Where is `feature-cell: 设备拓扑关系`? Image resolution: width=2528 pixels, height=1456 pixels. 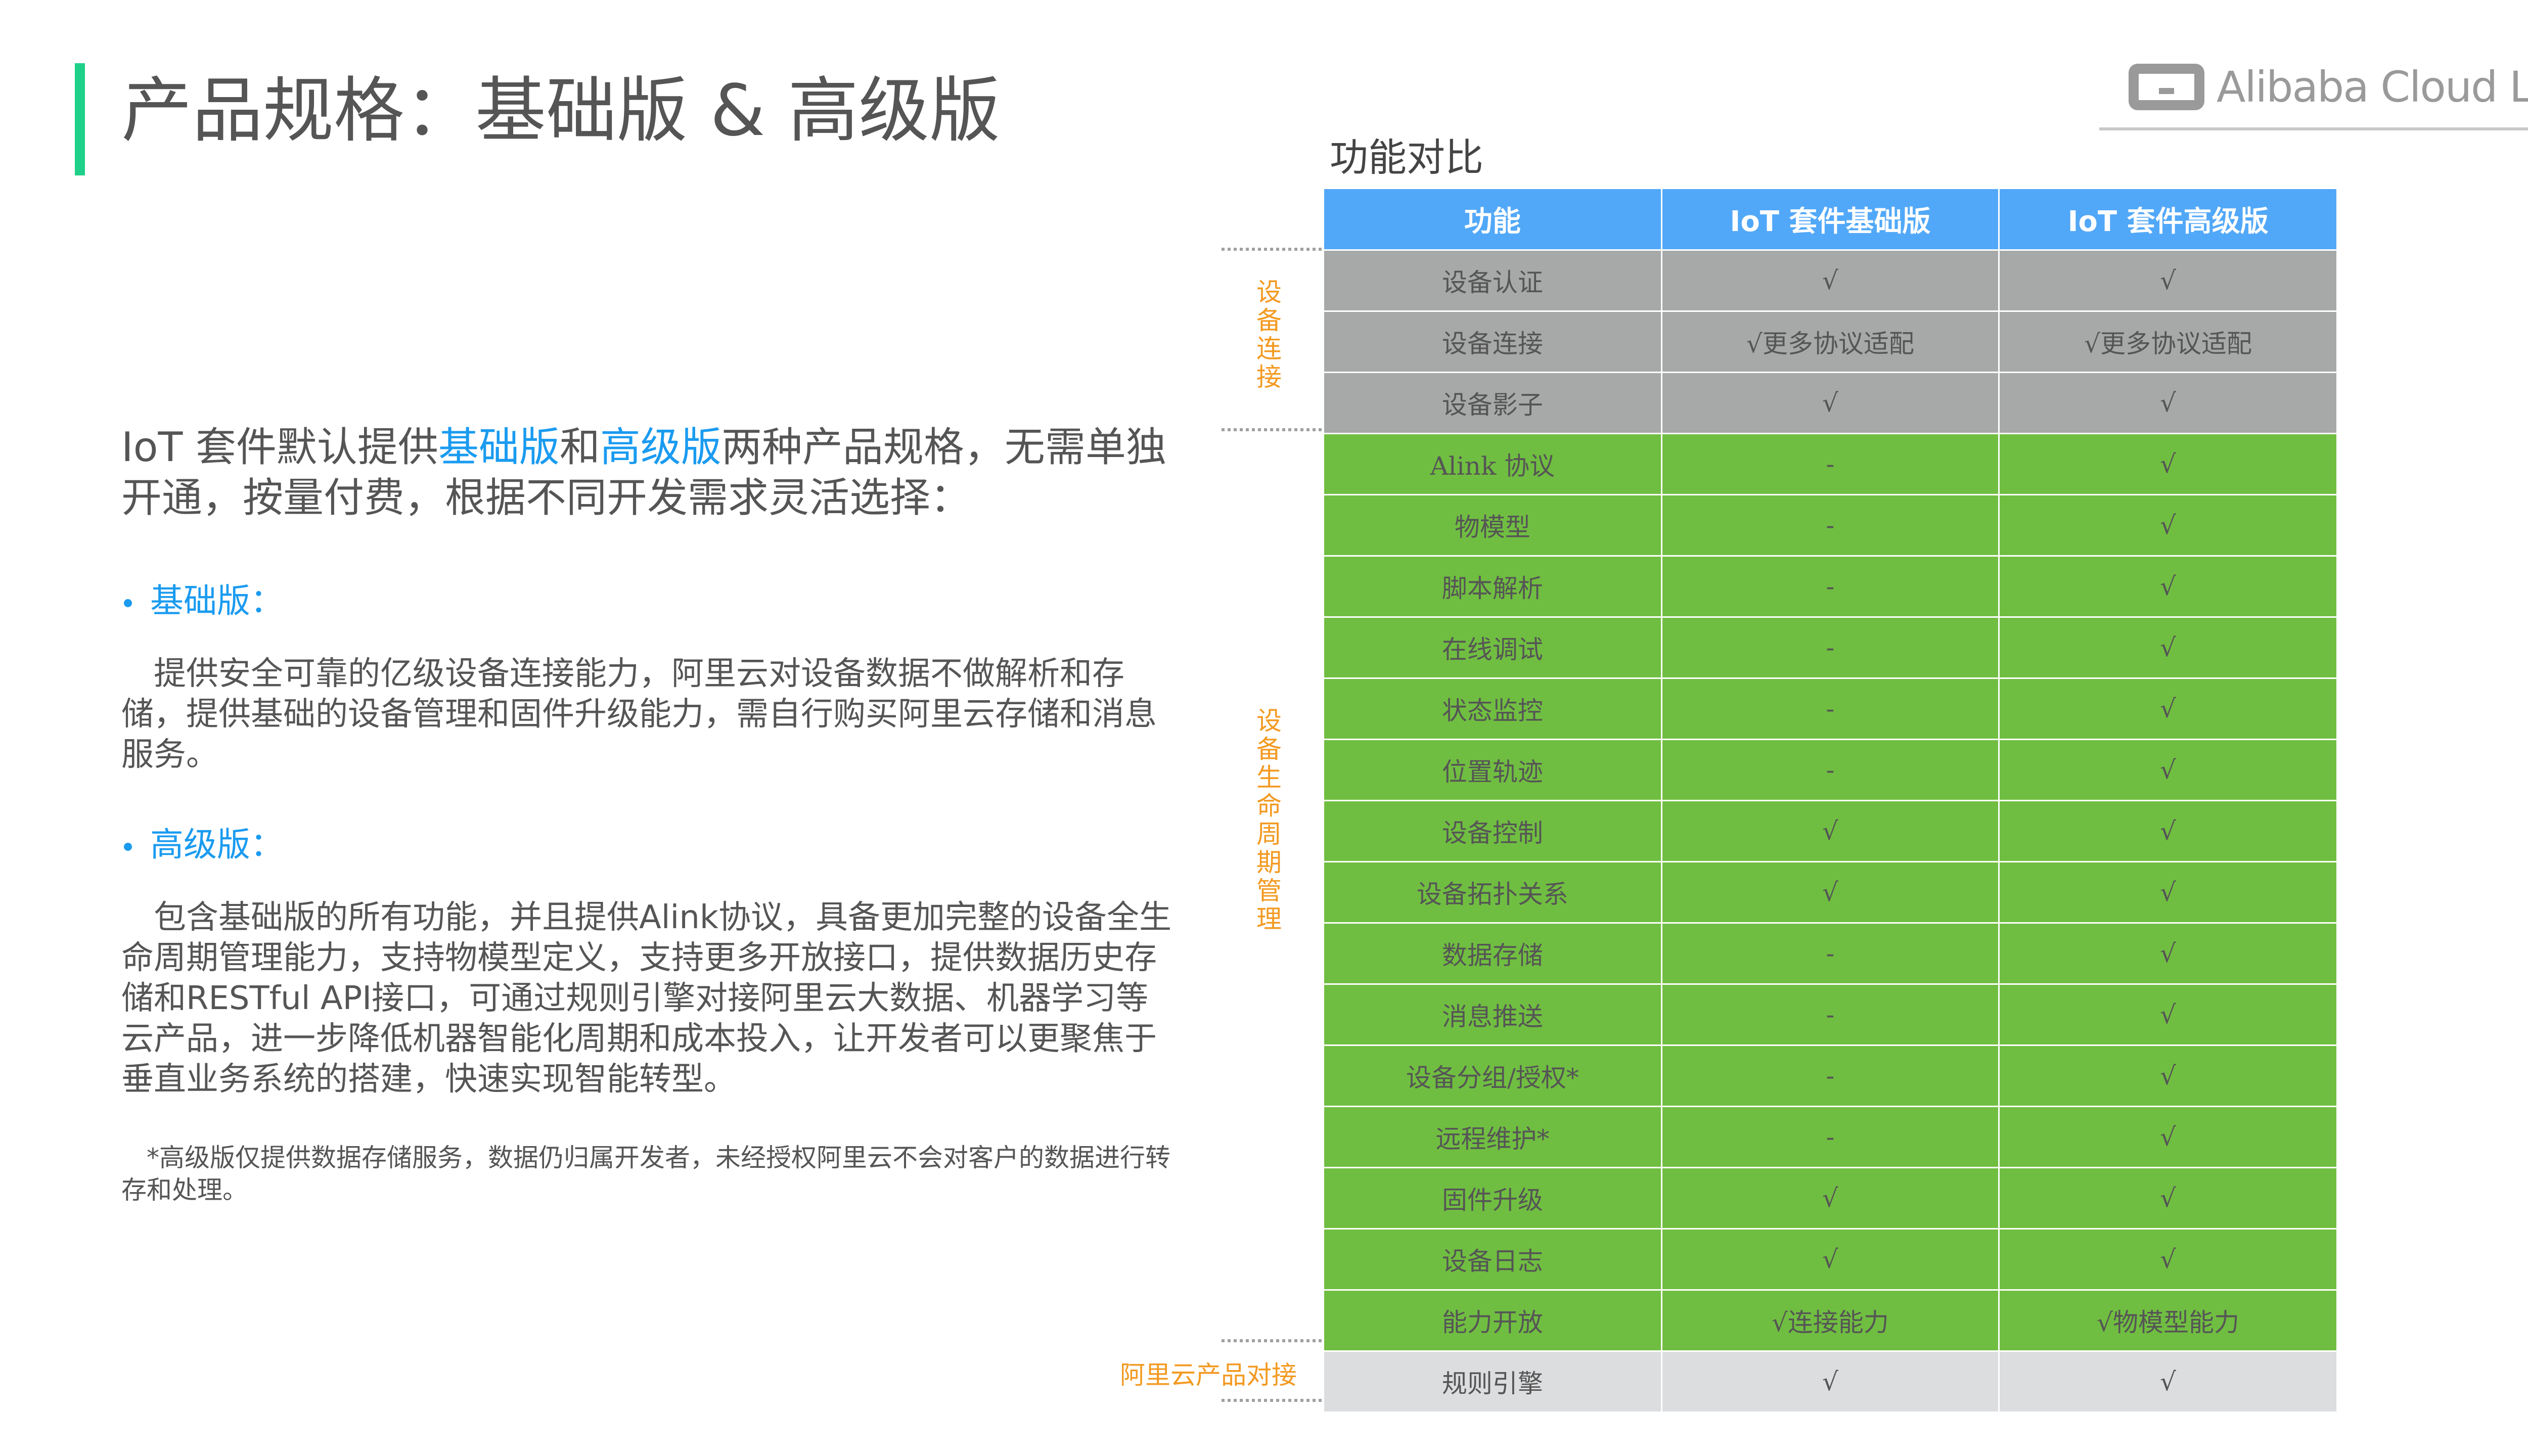 feature-cell: 设备拓扑关系 is located at coordinates (1493, 892).